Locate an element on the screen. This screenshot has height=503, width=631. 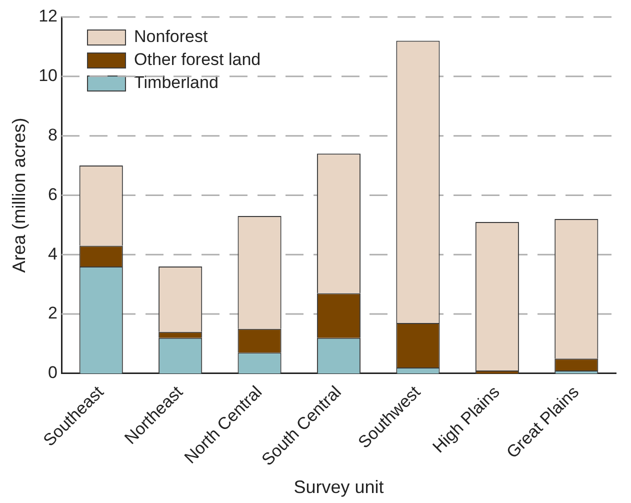
y-tick-label: 0 is located at coordinates (53, 372).